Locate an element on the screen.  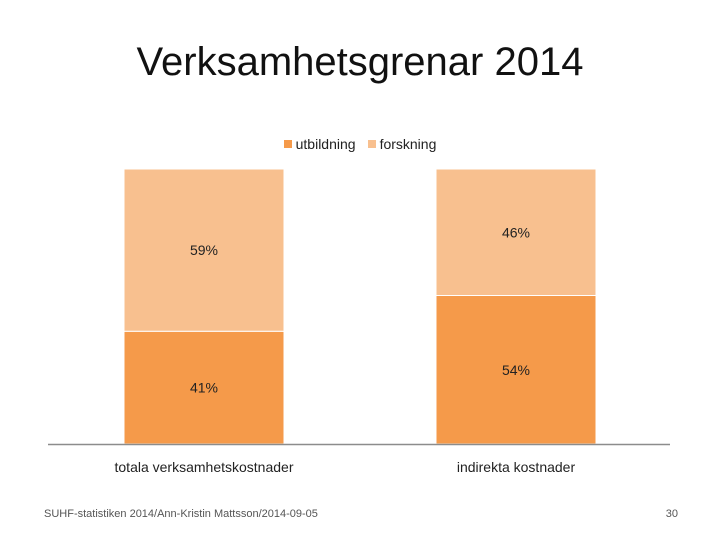
legend-swatch-utbildning is located at coordinates (287, 144).